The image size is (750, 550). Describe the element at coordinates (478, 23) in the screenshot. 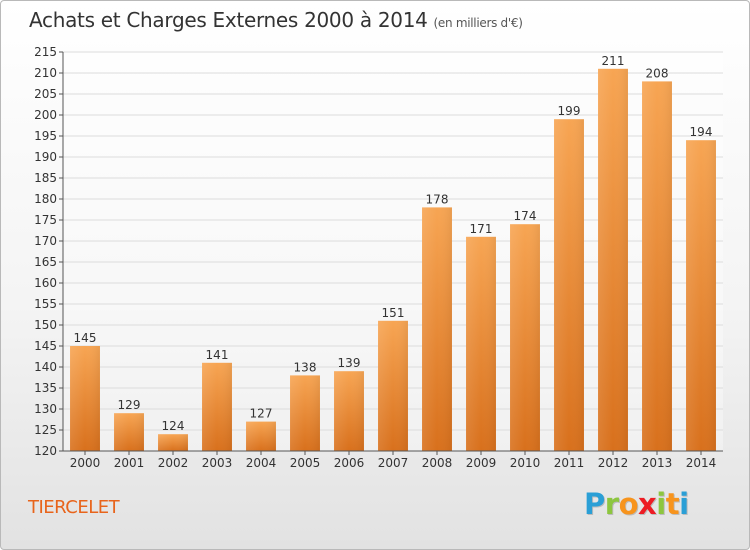

I see `chart-subtitle: (en milliers d'€)` at that location.